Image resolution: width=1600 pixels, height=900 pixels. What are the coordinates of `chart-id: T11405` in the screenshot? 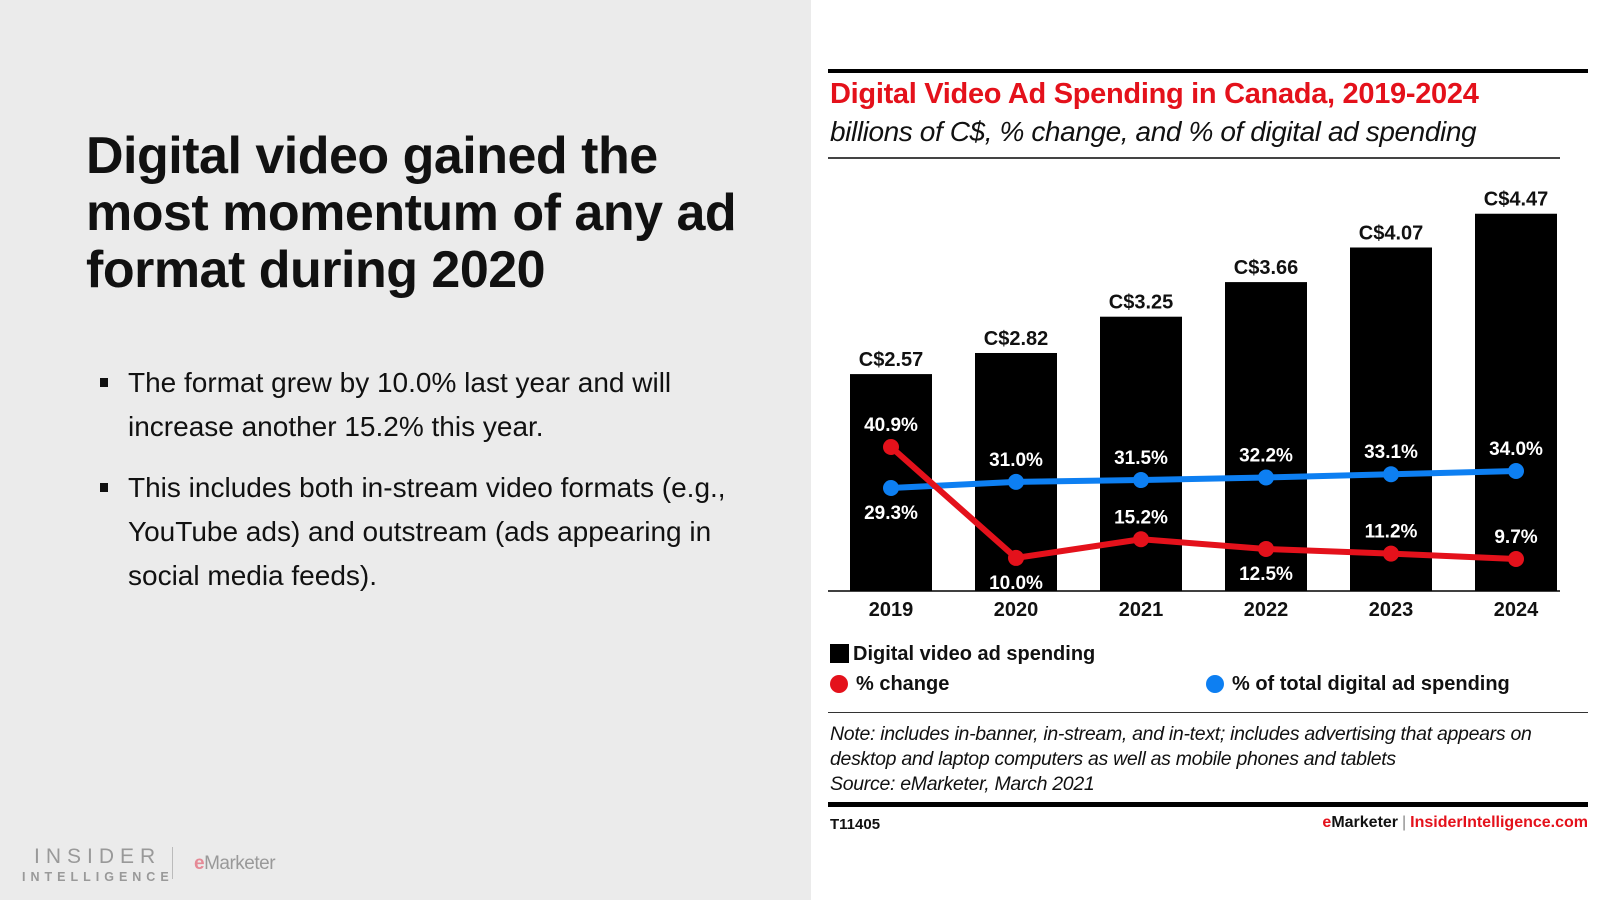 It's located at (855, 824).